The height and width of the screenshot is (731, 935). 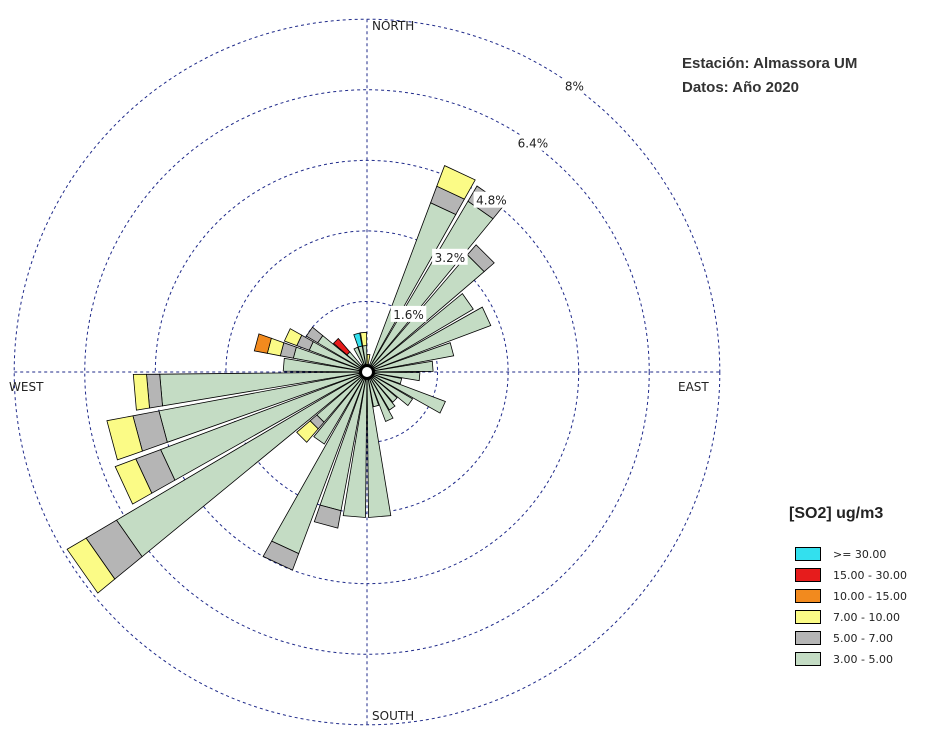 I want to click on svg-text: 3.2%, so click(x=450, y=258).